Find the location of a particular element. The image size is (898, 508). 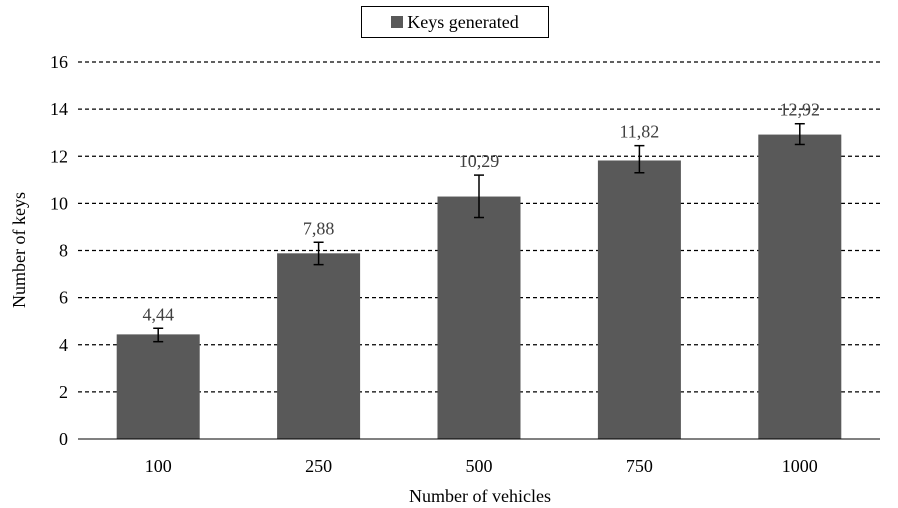

value-label: 7,88 is located at coordinates (319, 228).